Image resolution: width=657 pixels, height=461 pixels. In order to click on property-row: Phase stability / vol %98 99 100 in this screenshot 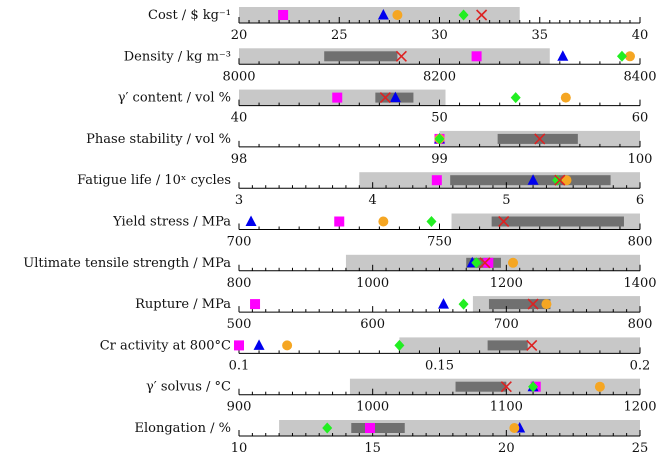, I will do `click(369, 148)`.